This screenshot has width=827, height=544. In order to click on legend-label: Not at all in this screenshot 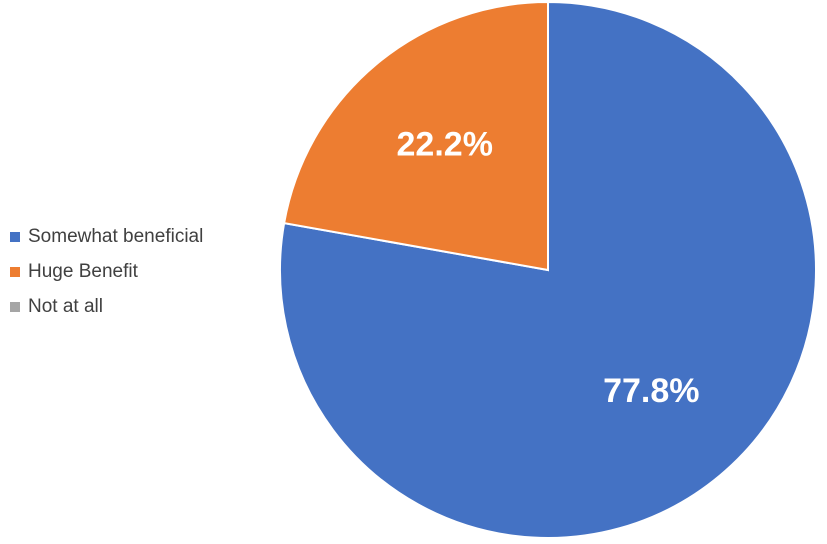, I will do `click(65, 306)`.